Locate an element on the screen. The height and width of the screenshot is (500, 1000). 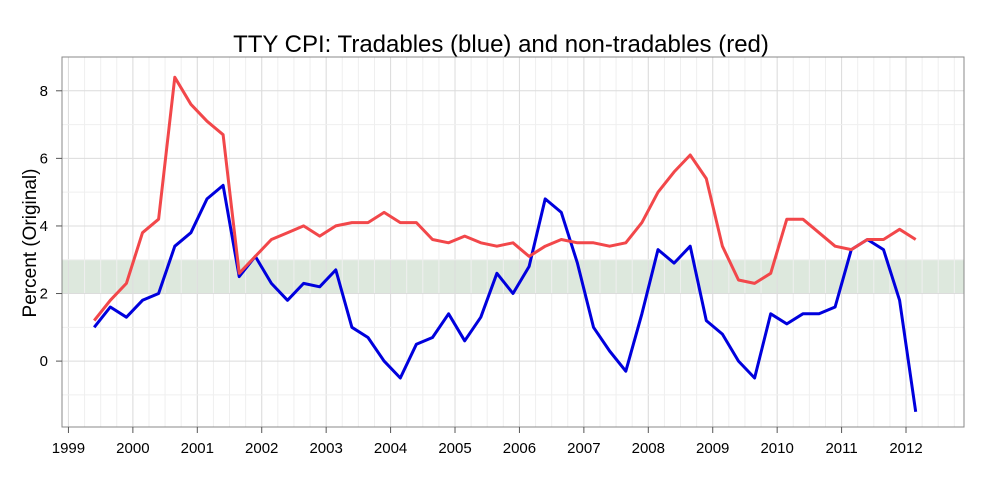
y-tick-label: 4 is located at coordinates (44, 226).